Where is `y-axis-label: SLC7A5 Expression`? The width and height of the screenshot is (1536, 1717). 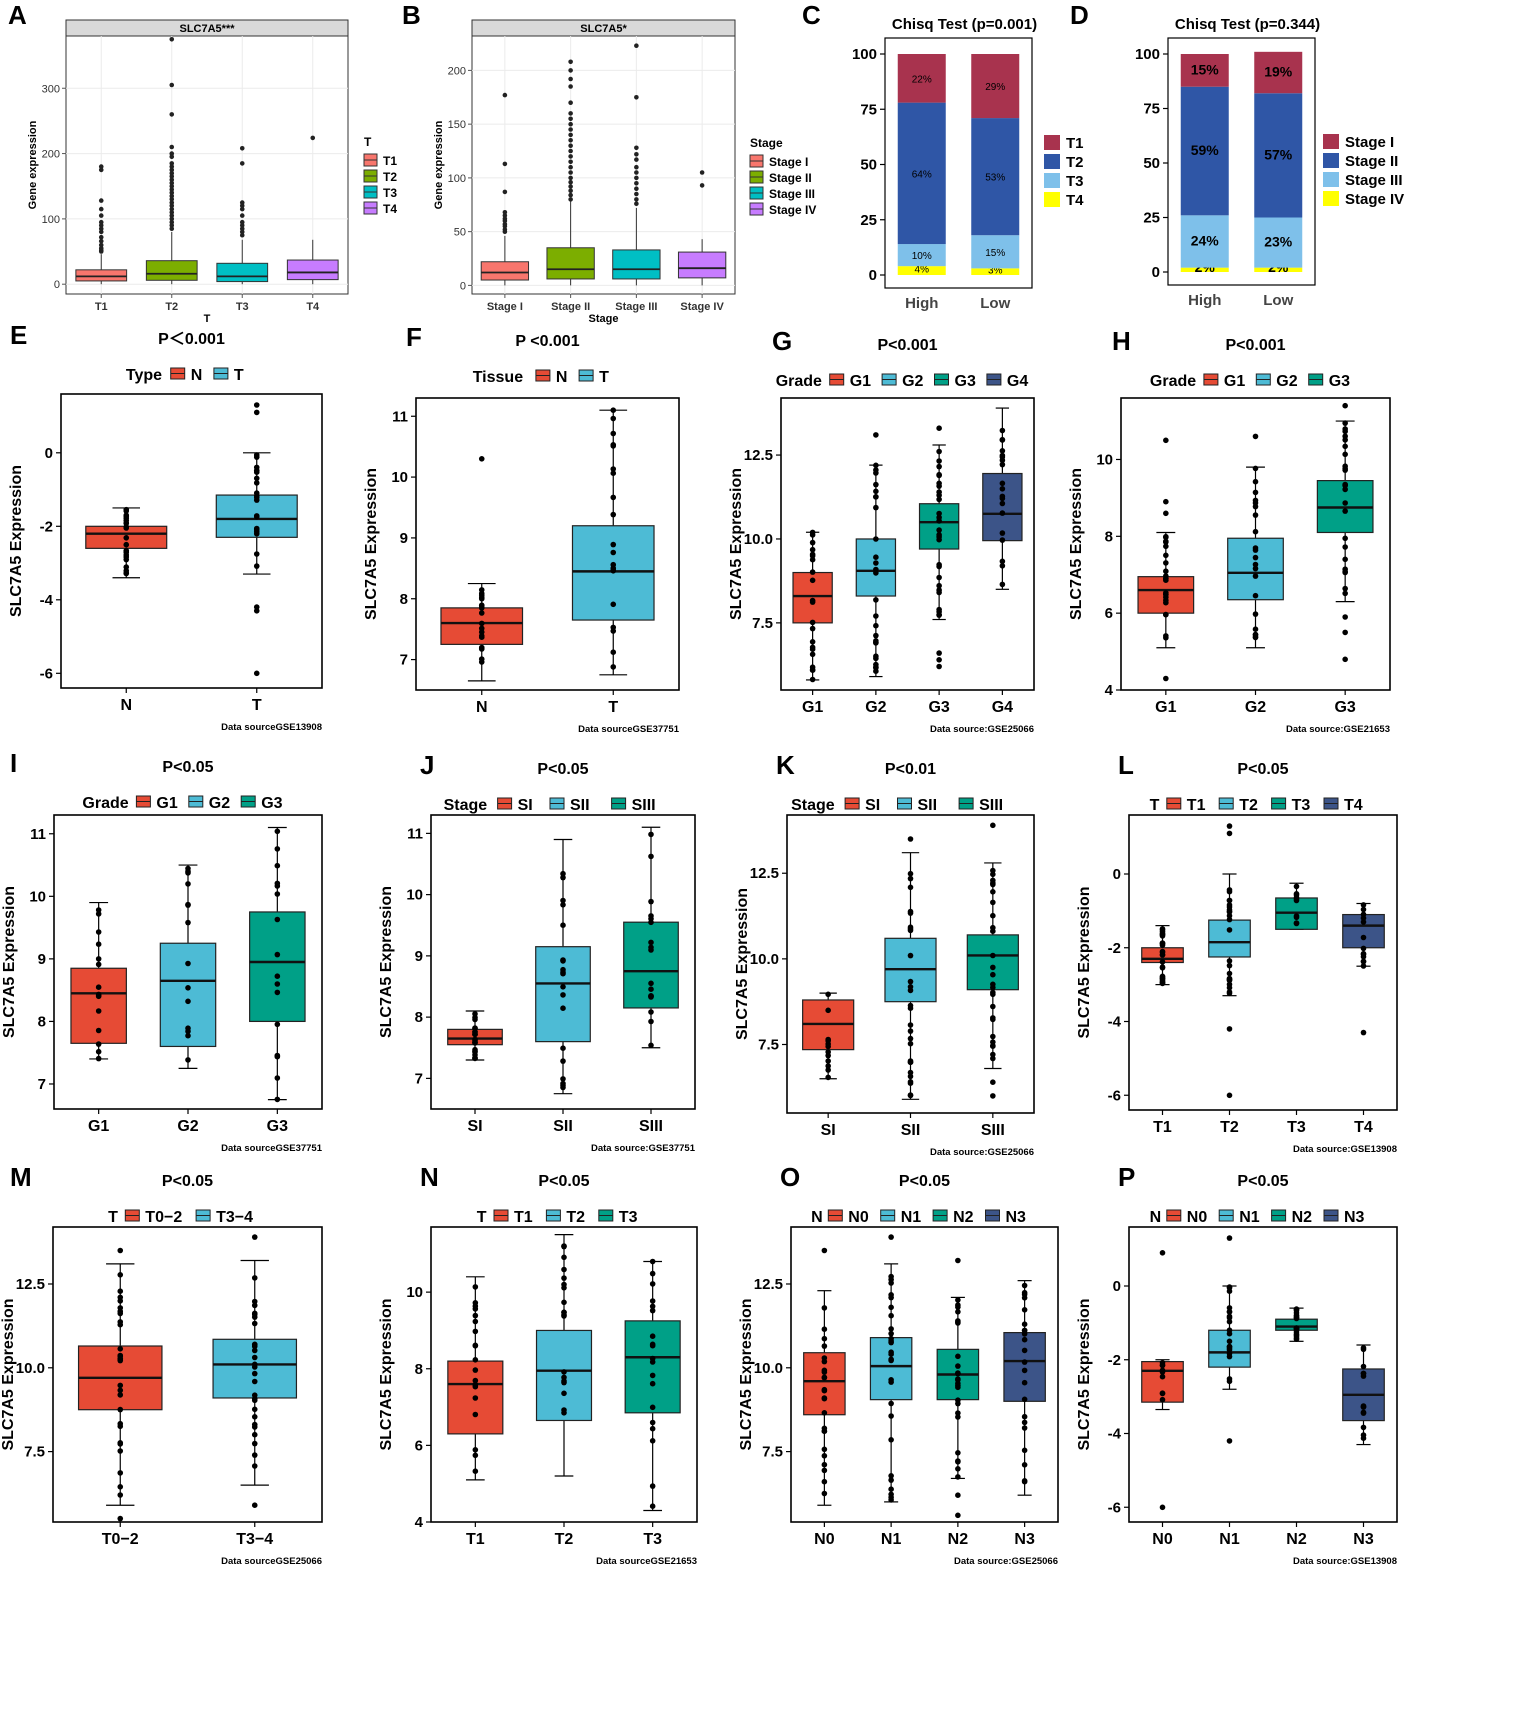 y-axis-label: SLC7A5 Expression is located at coordinates (746, 1374).